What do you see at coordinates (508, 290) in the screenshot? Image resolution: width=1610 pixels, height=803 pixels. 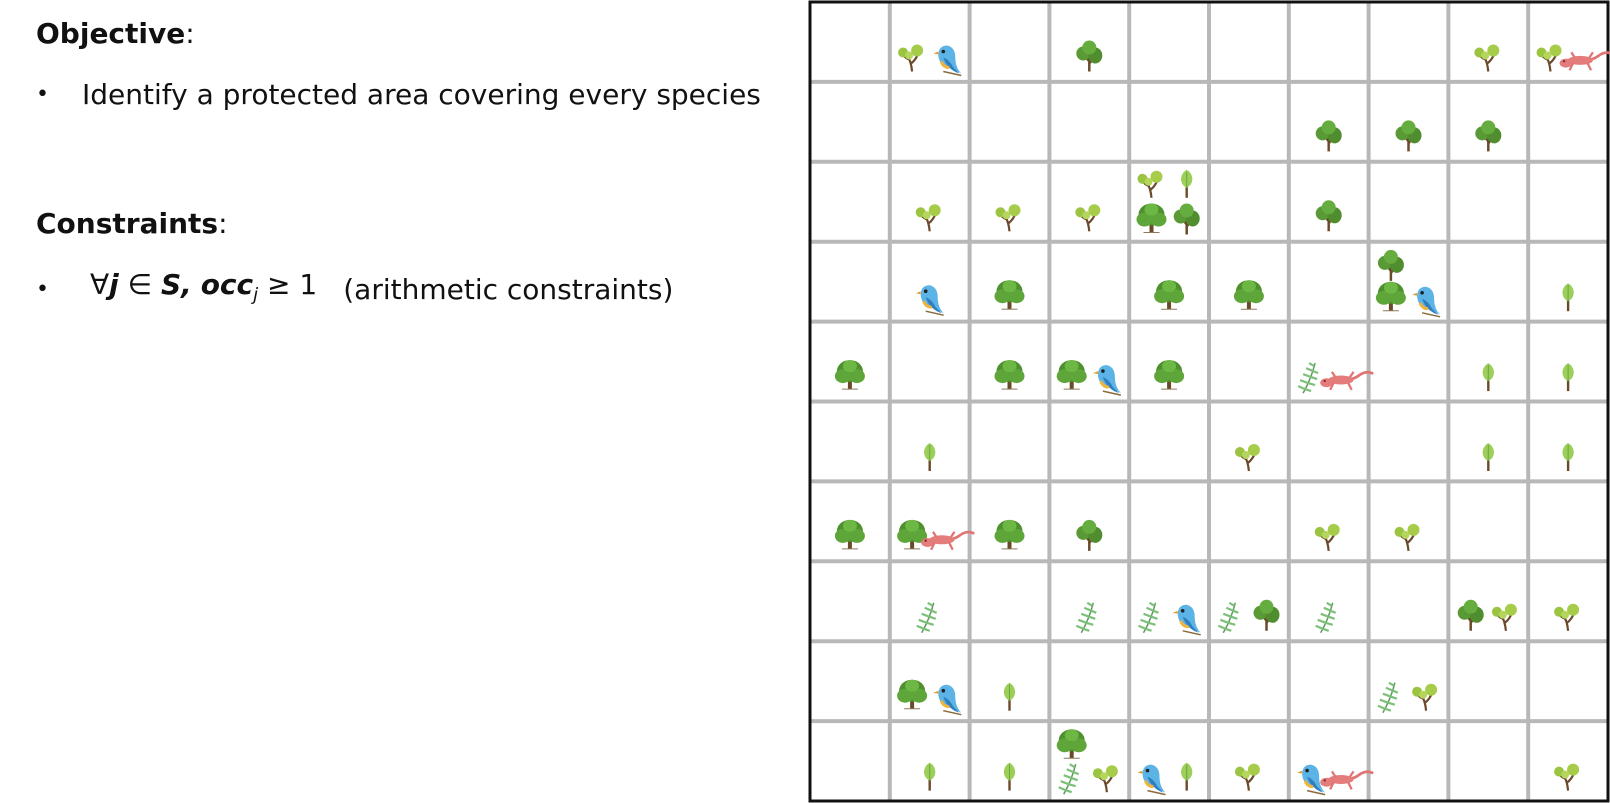 I see `constraint-note: (arithmetic constraints)` at bounding box center [508, 290].